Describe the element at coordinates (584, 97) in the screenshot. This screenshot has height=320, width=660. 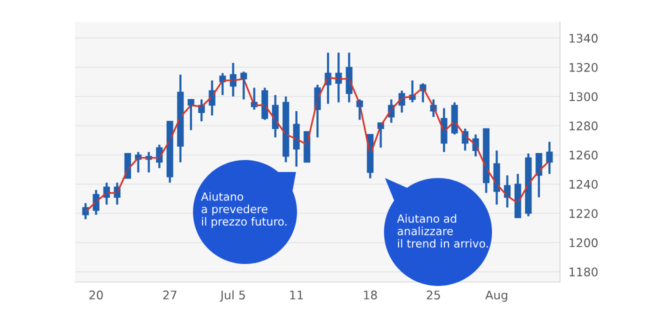
I see `y-tick-label: 1300` at that location.